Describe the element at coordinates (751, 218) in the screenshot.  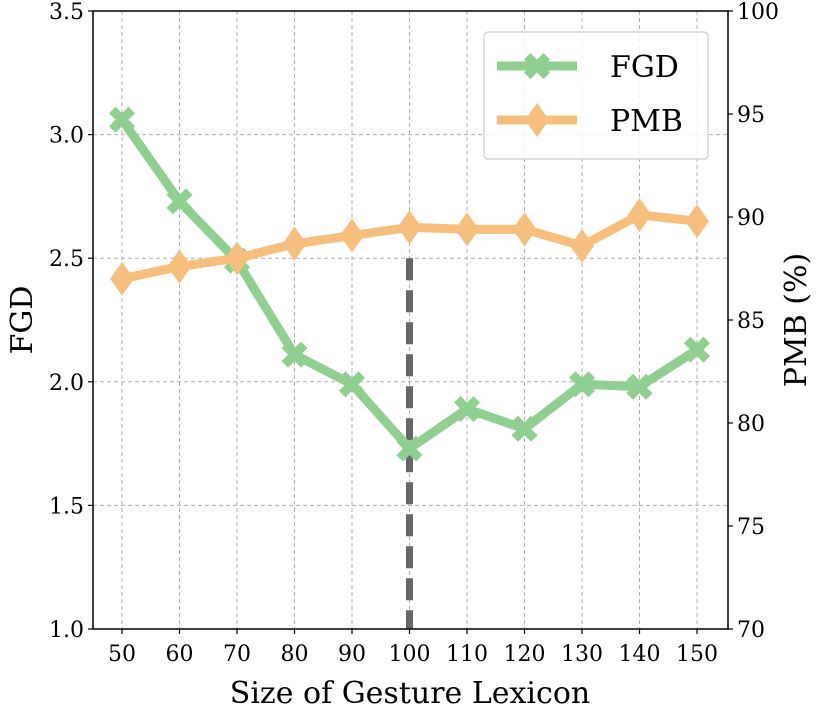
I see `y-right-tick-label: 90` at that location.